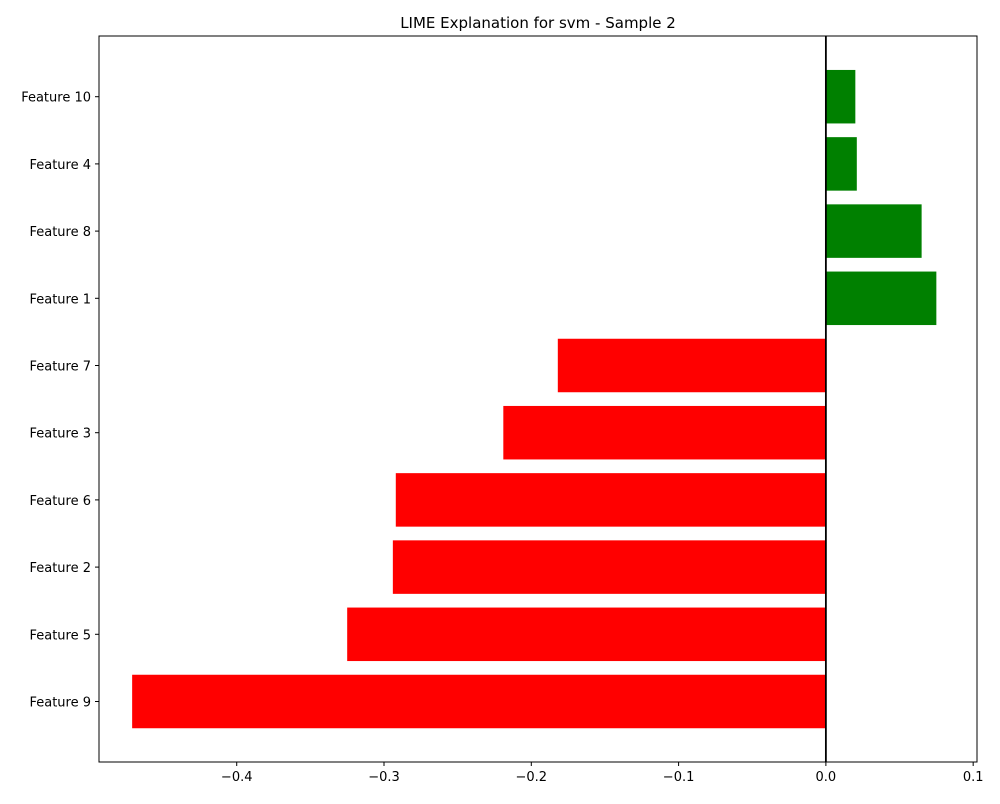 Image resolution: width=1000 pixels, height=804 pixels. Describe the element at coordinates (679, 777) in the screenshot. I see `x-tick-label: −0.1` at that location.